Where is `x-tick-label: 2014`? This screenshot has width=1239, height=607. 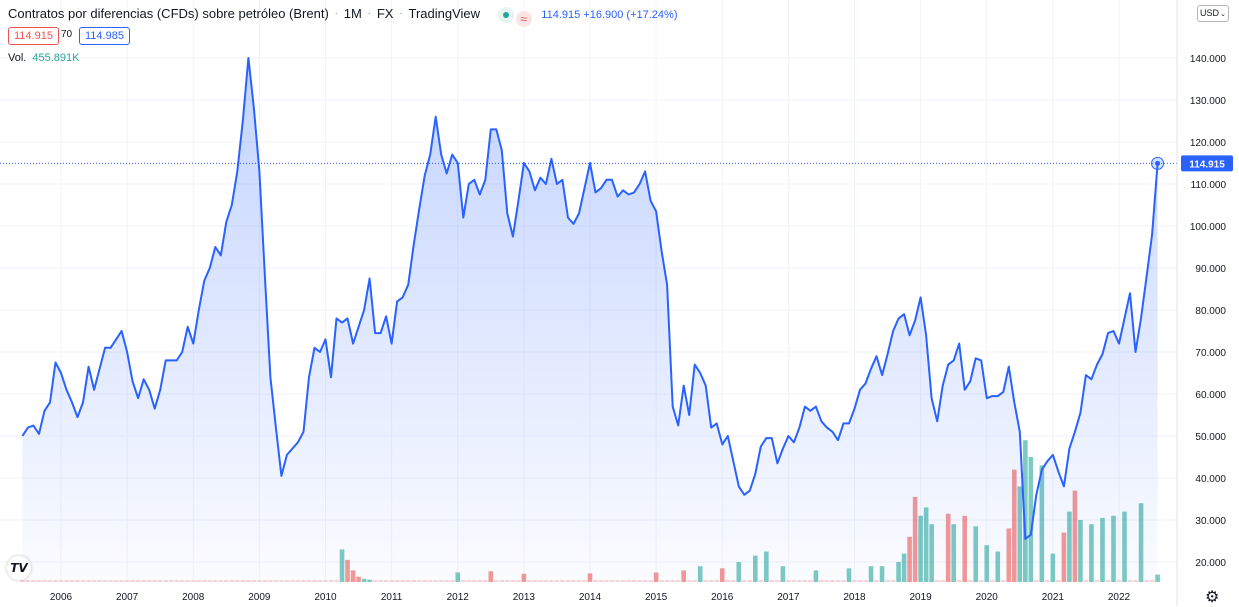 x-tick-label: 2014 is located at coordinates (590, 597).